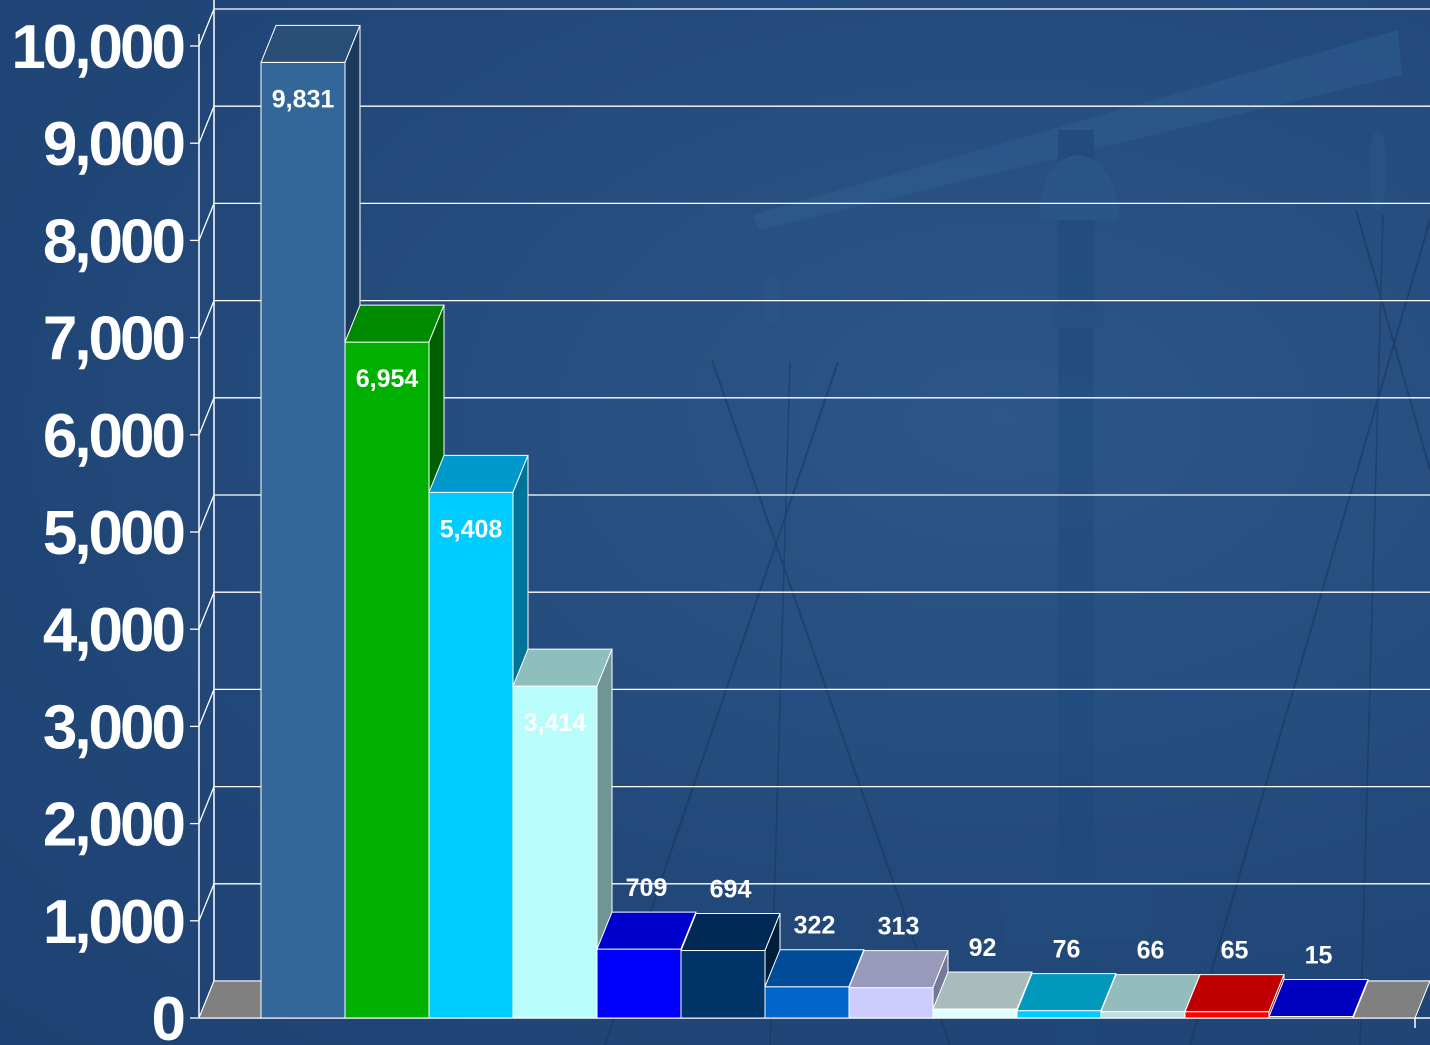  I want to click on y-tick-label: 0, so click(168, 1015).